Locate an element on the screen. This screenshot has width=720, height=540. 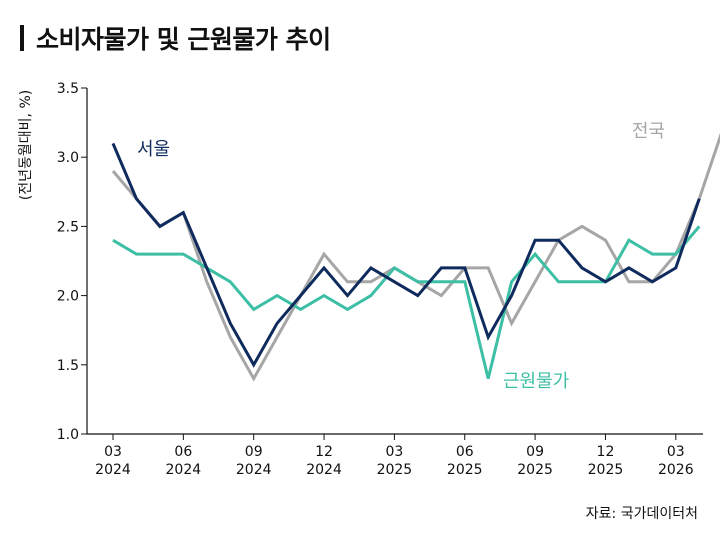
y-tick-label: 3.5 is located at coordinates (68, 89).